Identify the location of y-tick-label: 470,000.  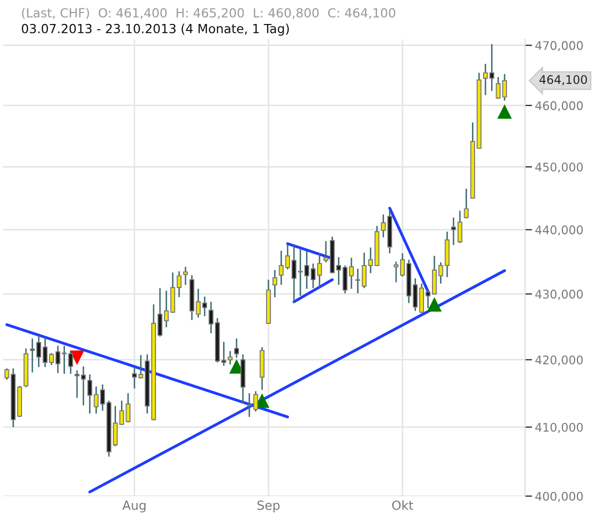
(559, 46).